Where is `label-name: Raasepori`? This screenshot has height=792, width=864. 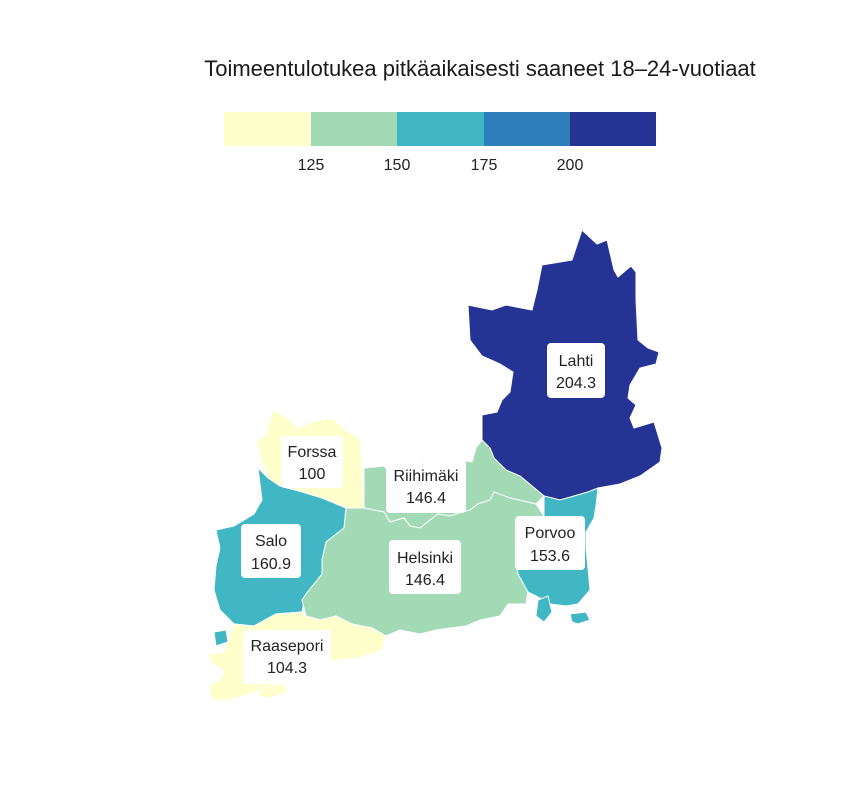
label-name: Raasepori is located at coordinates (287, 646).